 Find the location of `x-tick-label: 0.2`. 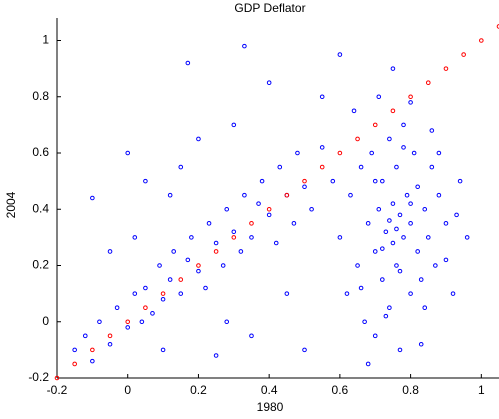

x-tick-label: 0.2 is located at coordinates (198, 390).